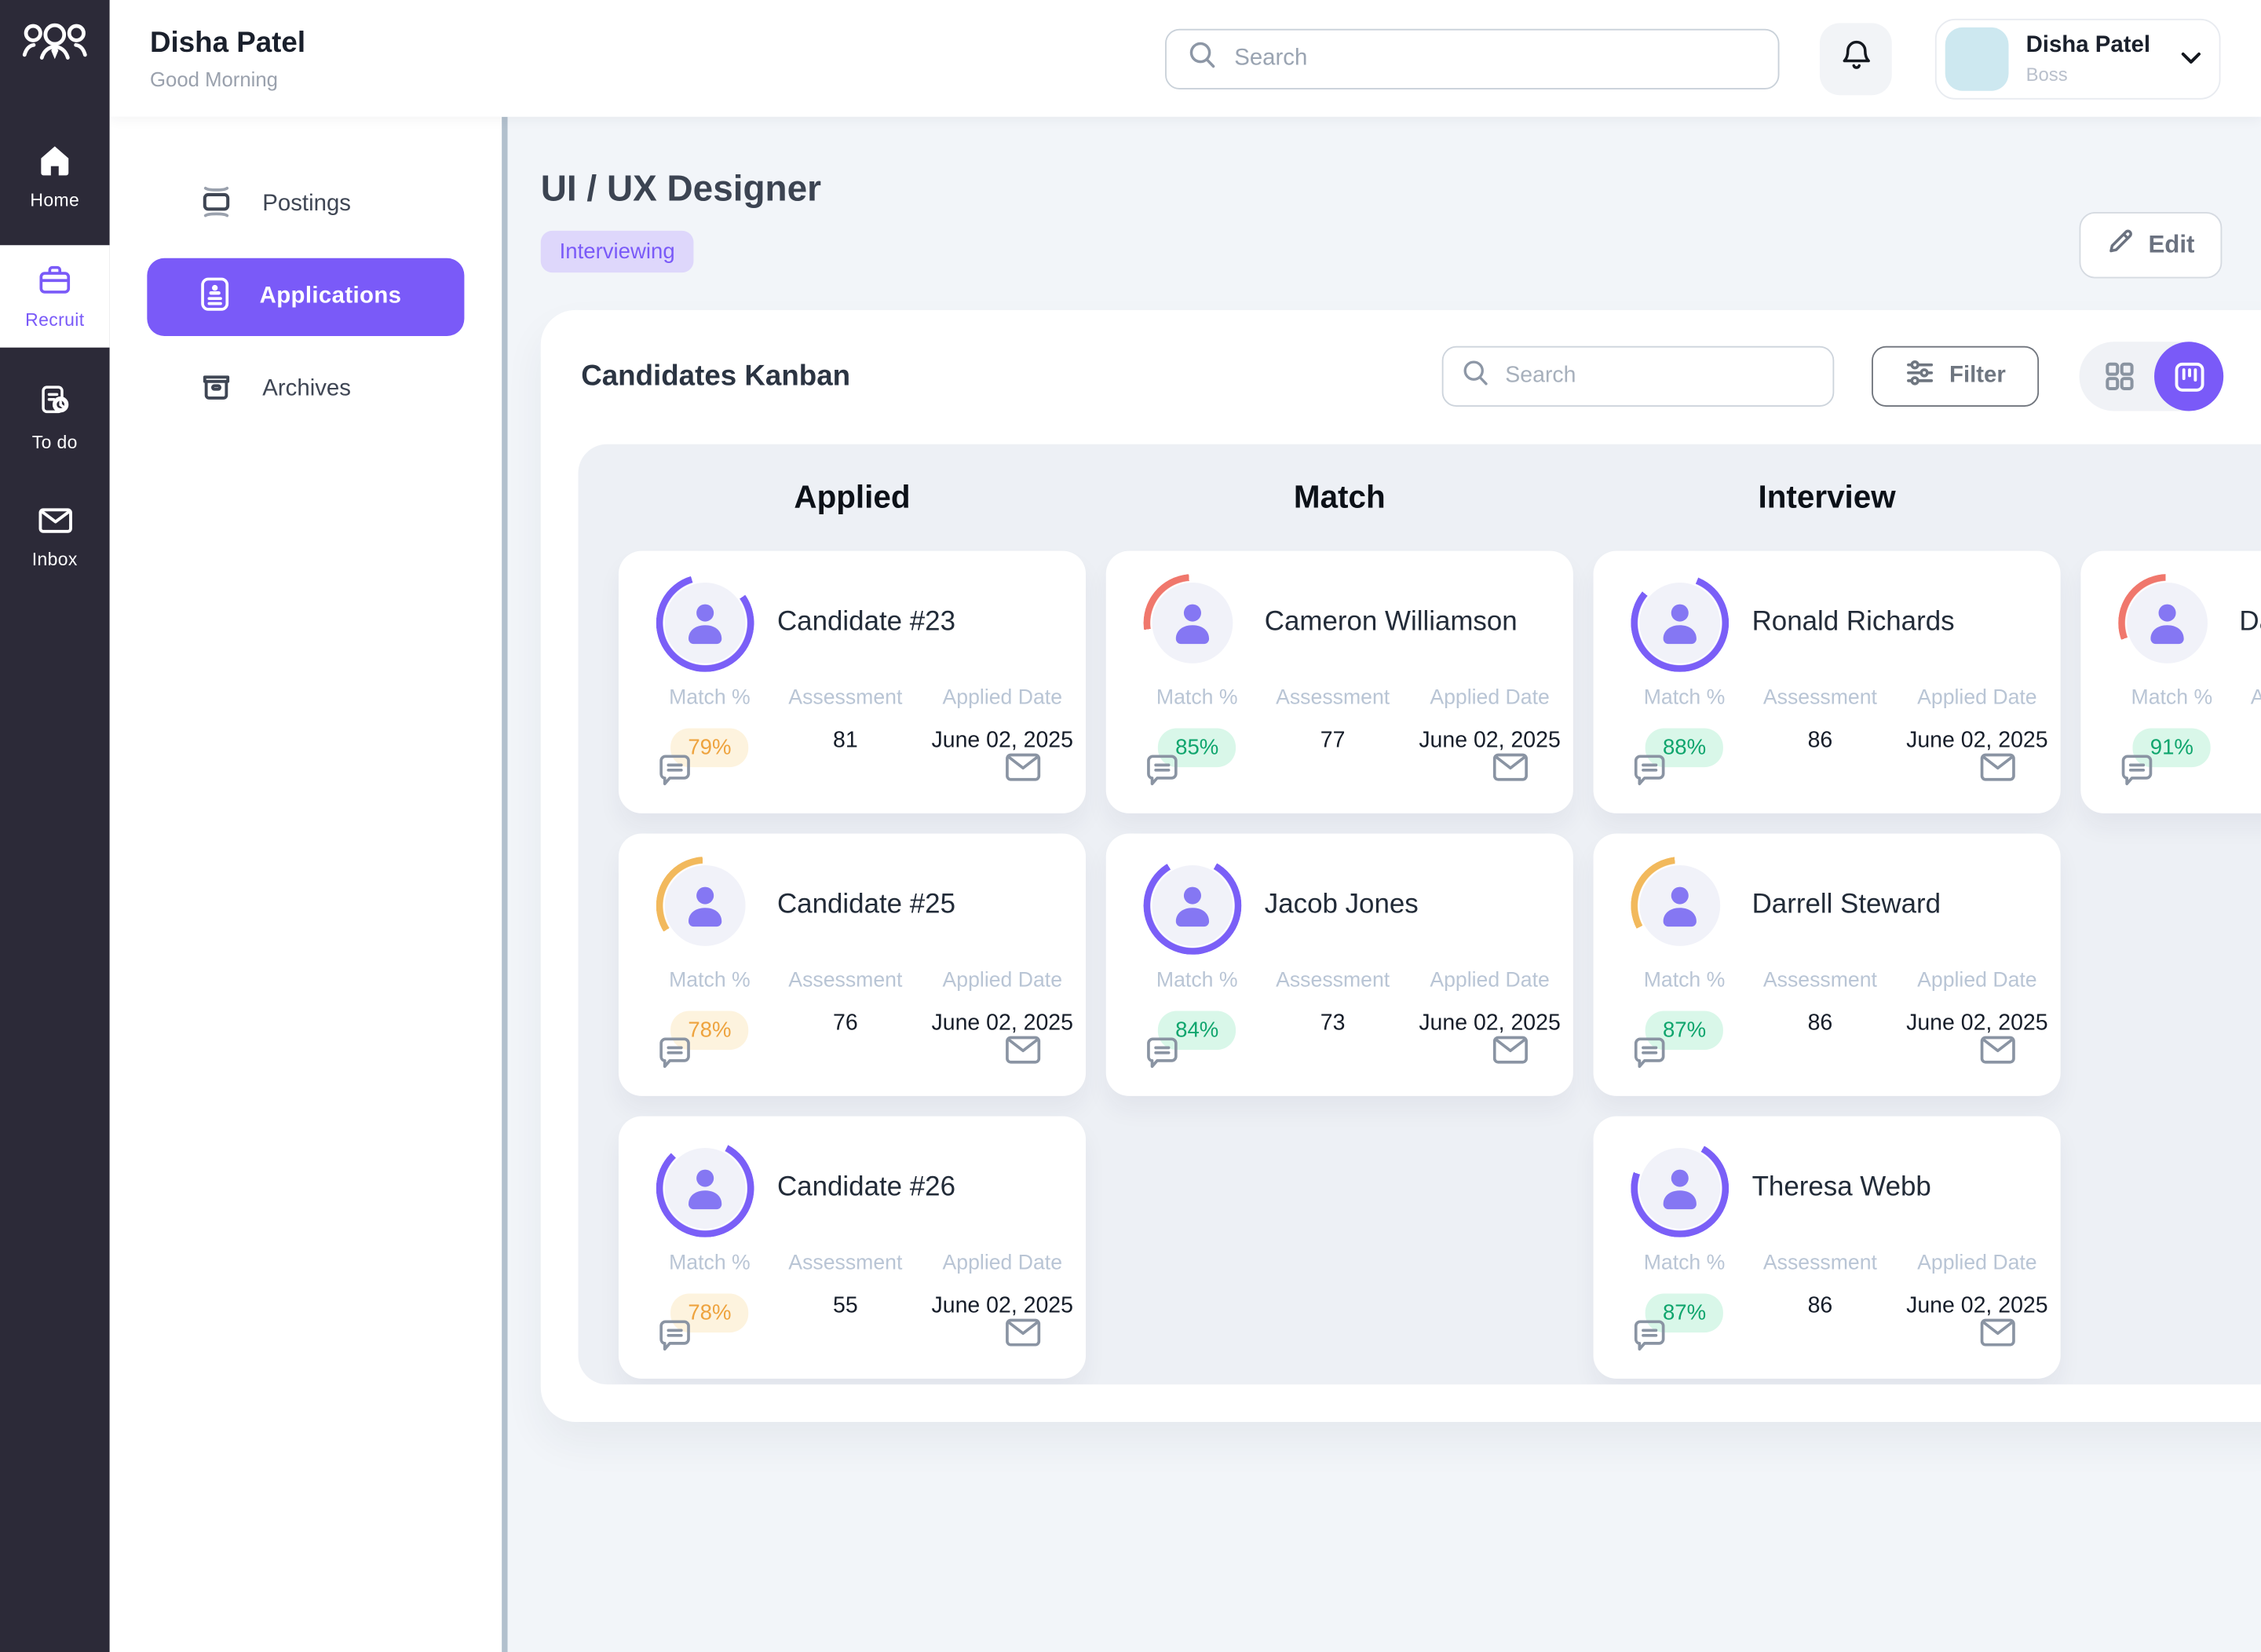 Image resolution: width=2261 pixels, height=1652 pixels. I want to click on postings-icon, so click(216, 204).